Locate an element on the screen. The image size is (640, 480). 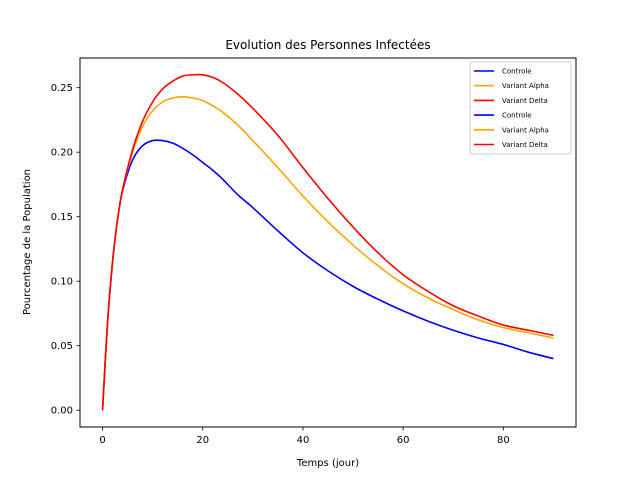
legend-box is located at coordinates (520, 108).